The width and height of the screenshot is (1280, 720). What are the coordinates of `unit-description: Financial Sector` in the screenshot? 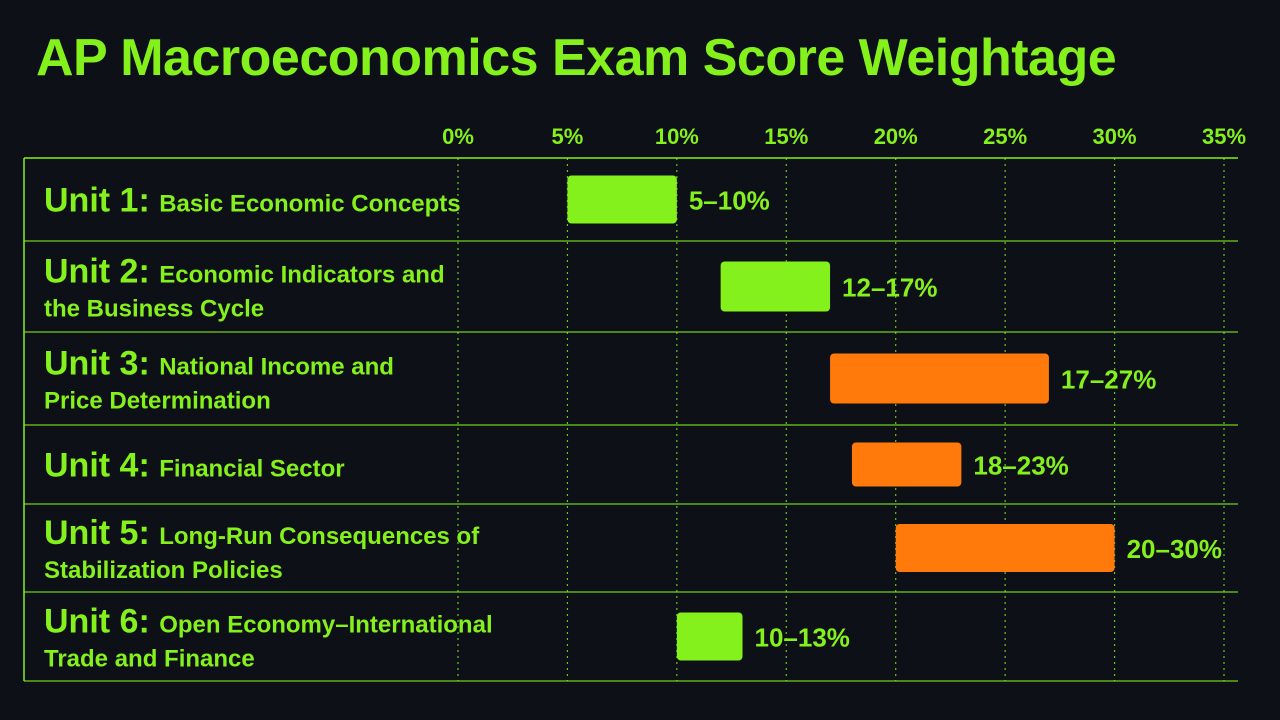 It's located at (251, 469).